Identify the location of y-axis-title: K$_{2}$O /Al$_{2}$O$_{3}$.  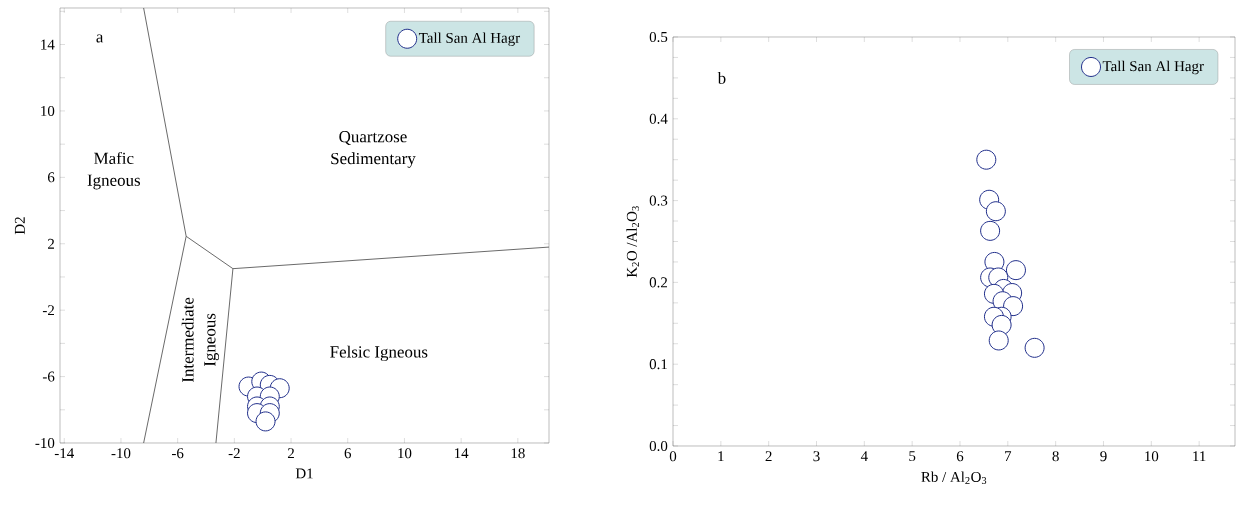
(632, 242).